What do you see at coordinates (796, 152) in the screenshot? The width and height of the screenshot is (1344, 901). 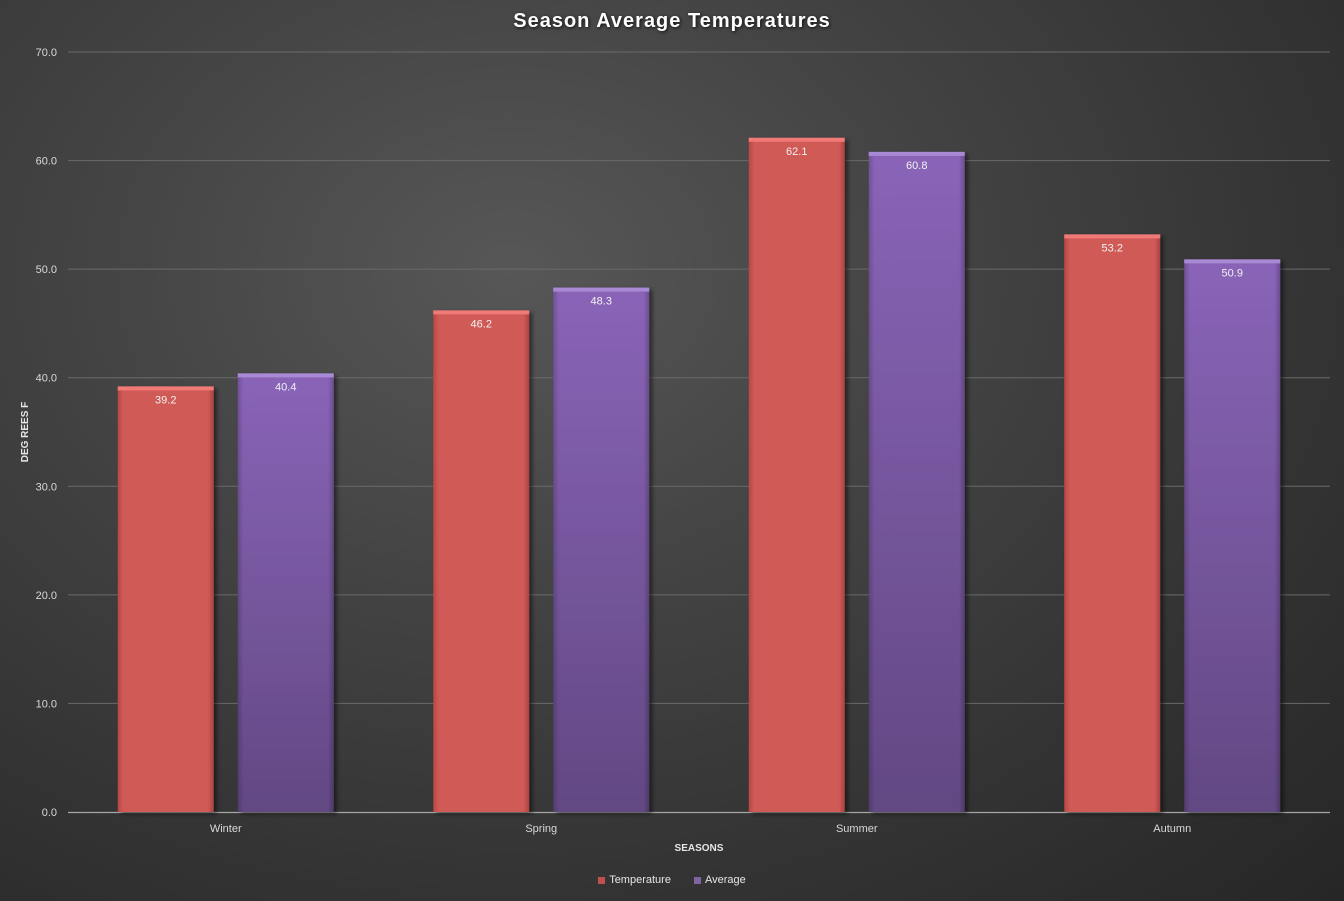 I see `data-label: 62.1` at bounding box center [796, 152].